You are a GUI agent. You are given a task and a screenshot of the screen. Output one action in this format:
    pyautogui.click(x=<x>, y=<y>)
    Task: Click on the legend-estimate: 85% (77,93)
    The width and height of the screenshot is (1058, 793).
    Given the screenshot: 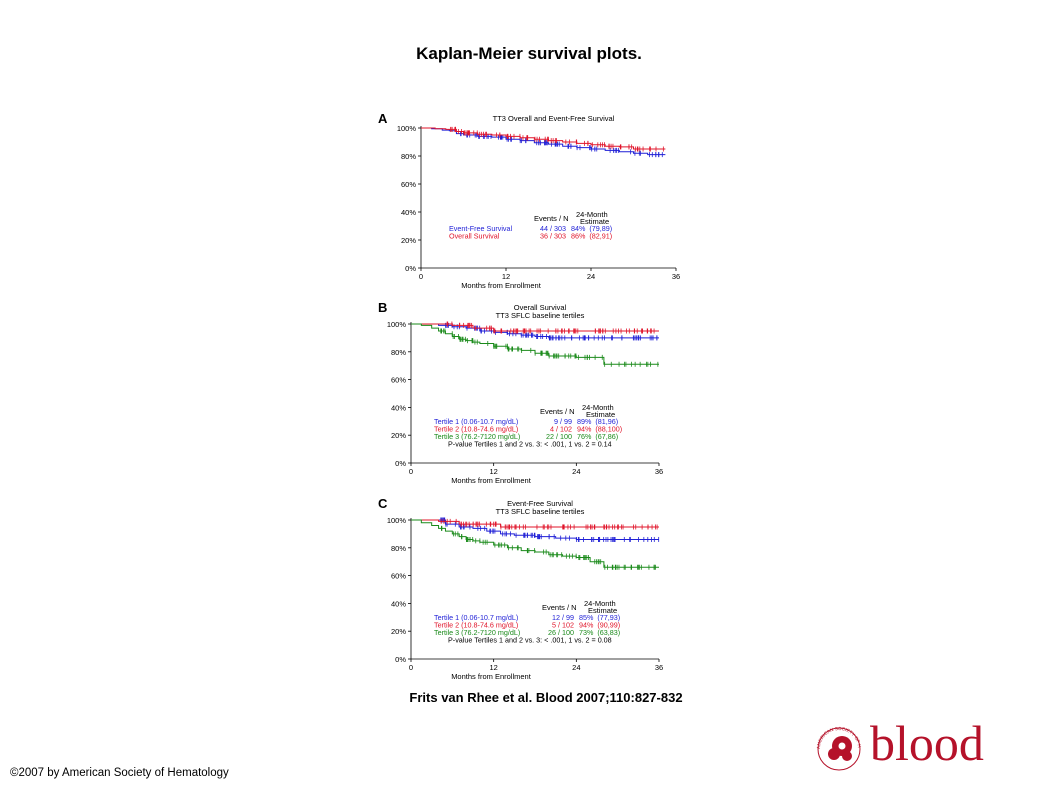 What is the action you would take?
    pyautogui.click(x=599, y=617)
    